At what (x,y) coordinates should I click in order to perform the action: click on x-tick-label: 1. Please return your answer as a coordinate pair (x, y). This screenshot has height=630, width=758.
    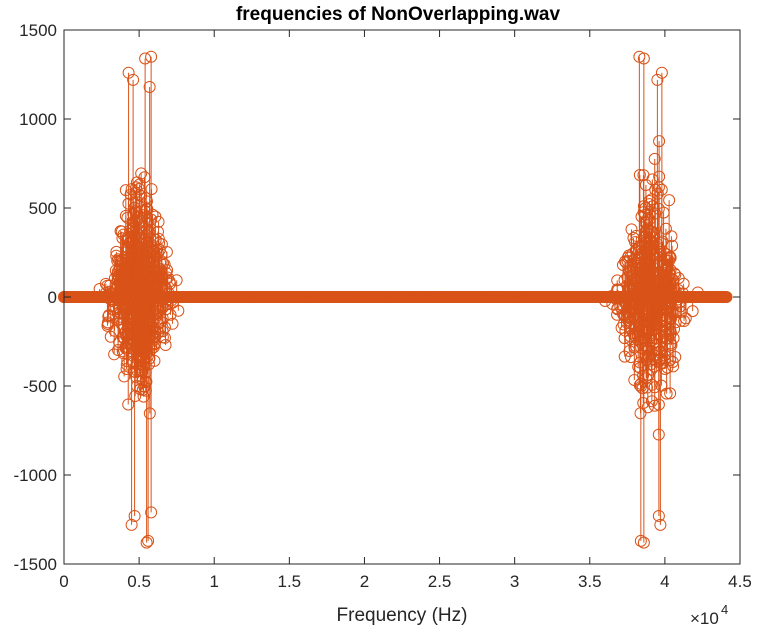
    Looking at the image, I should click on (213, 581).